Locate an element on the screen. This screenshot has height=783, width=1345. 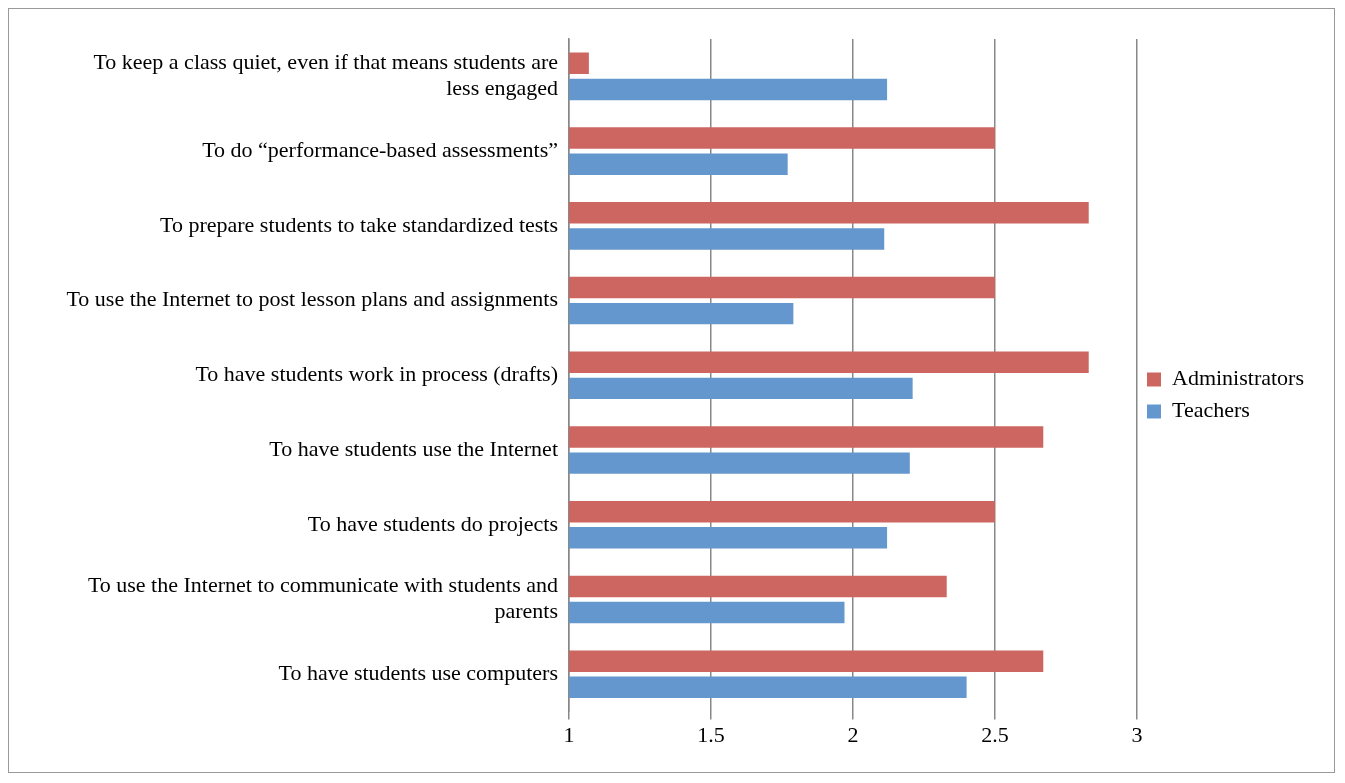
y-tick-label: To do “performance-based assessments” is located at coordinates (380, 149).